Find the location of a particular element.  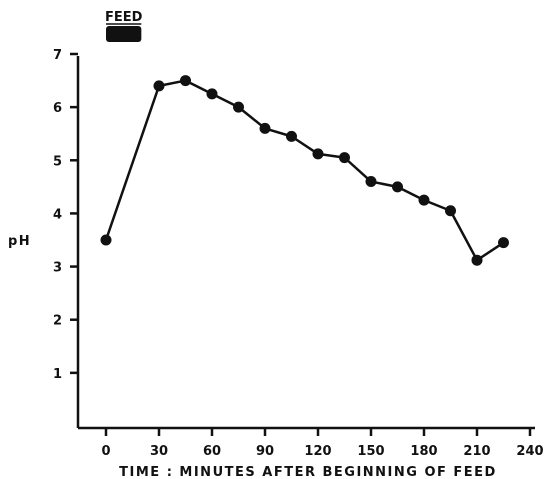

y-tick-label: 3 is located at coordinates (57, 268).